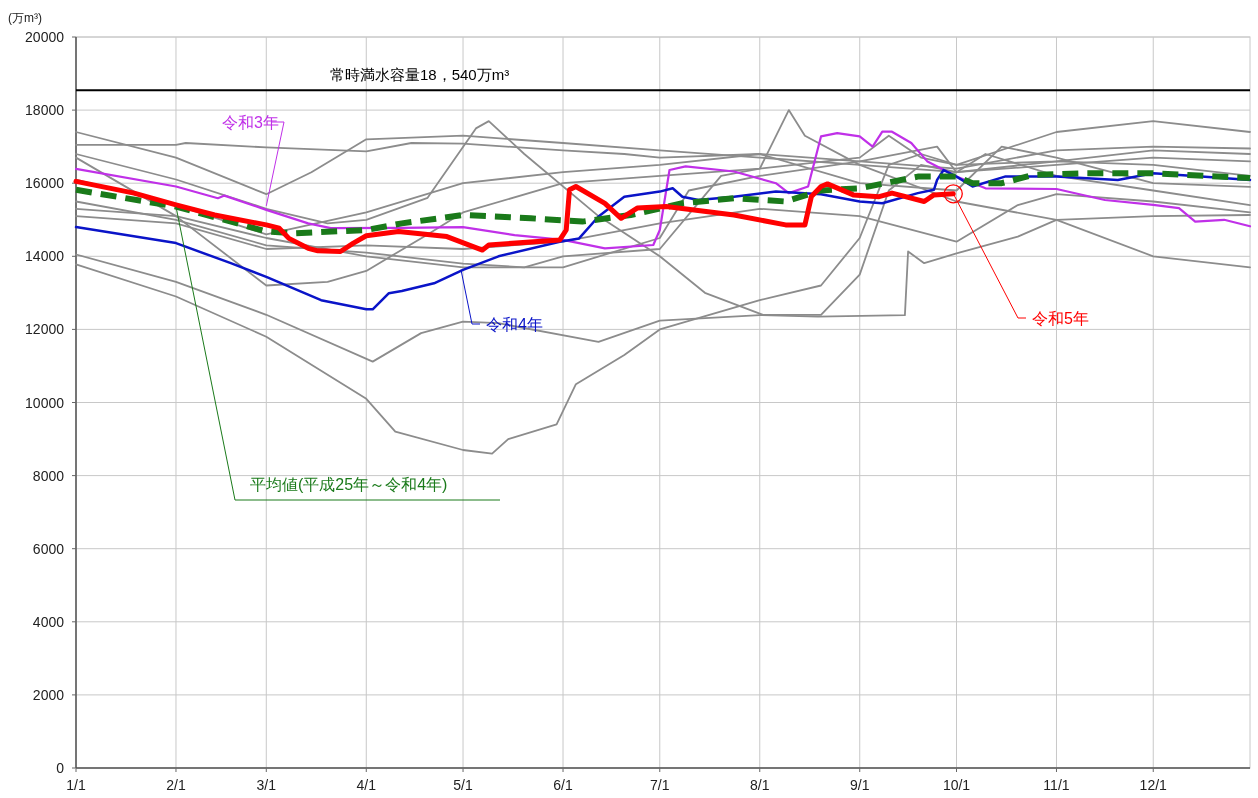 The width and height of the screenshot is (1258, 798). Describe the element at coordinates (48, 475) in the screenshot. I see `y-tick-label: 8000` at that location.